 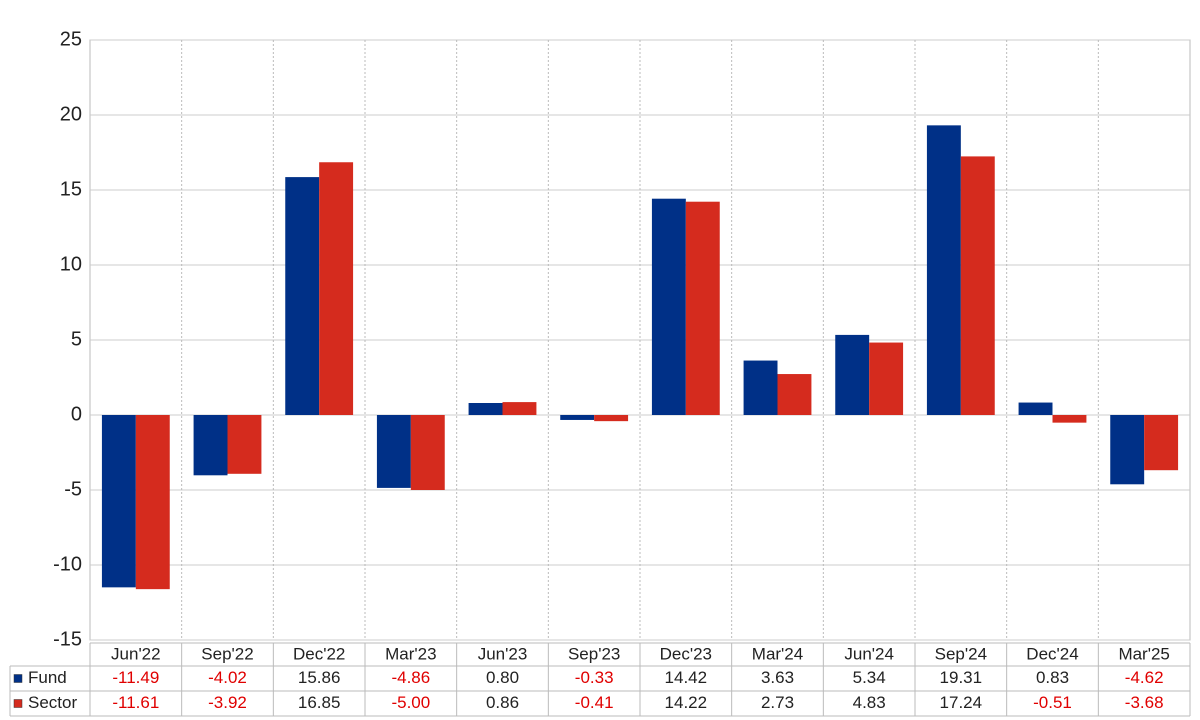 What do you see at coordinates (73, 489) in the screenshot?
I see `y-tick-label: -5` at bounding box center [73, 489].